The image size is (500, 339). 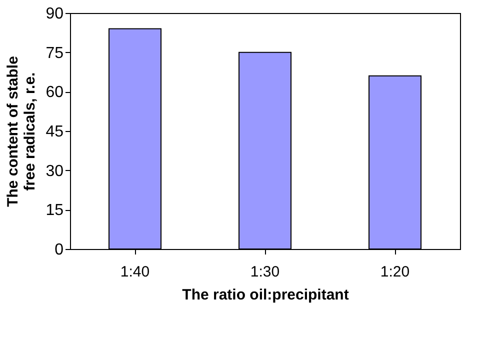 I want to click on x-axis-title: The ratio oil:precipitant, so click(x=265, y=295).